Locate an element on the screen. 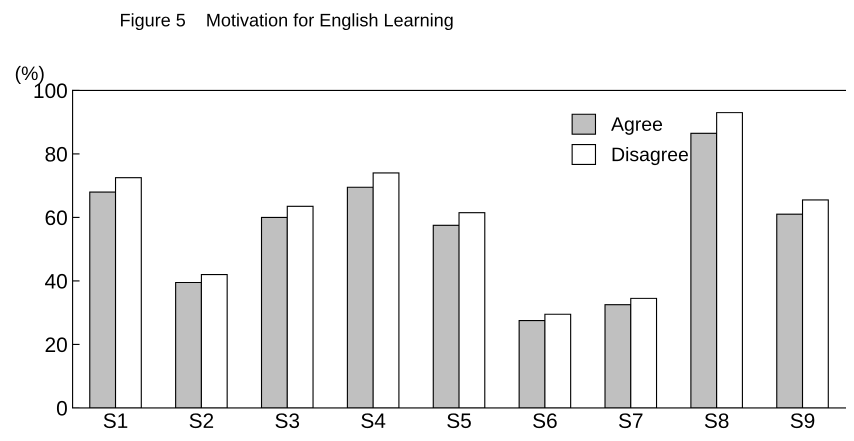  x-tick-label: S3 is located at coordinates (287, 420).